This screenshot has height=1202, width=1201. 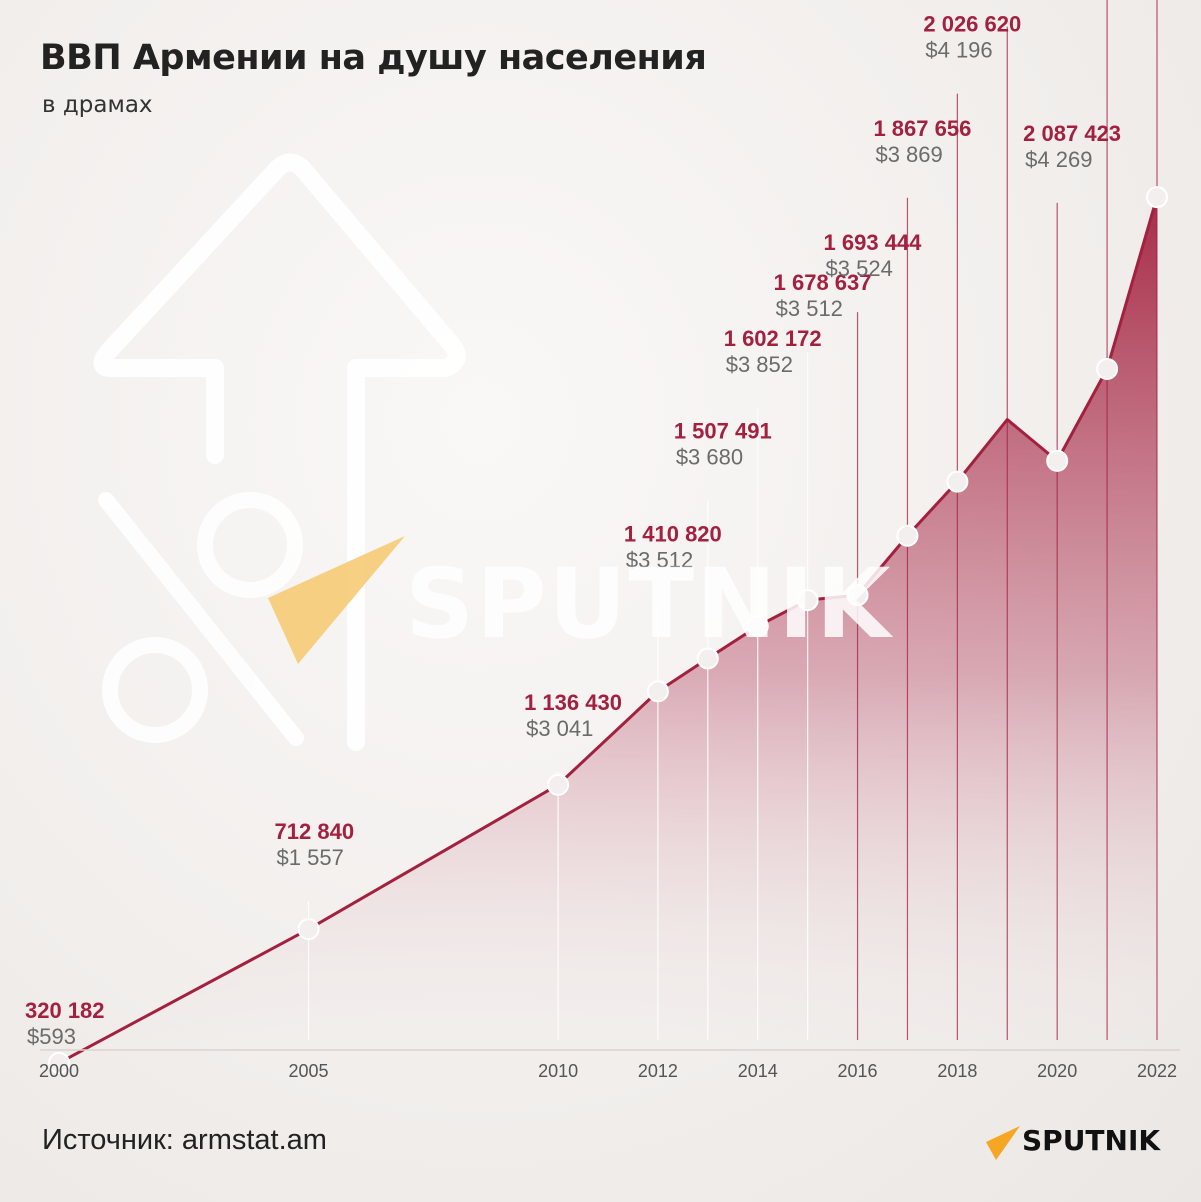 I want to click on label-amd-2015: 1 678 637, so click(x=823, y=282).